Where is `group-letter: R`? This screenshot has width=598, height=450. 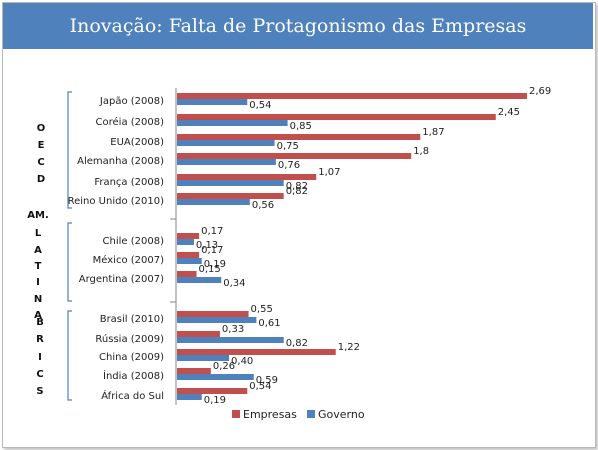
group-letter: R is located at coordinates (40, 339).